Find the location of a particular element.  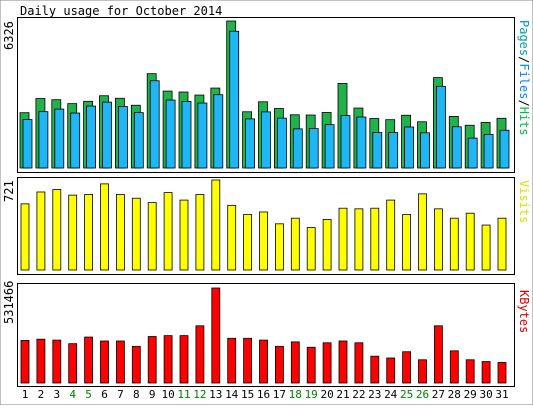

day-label: 24 is located at coordinates (391, 394).